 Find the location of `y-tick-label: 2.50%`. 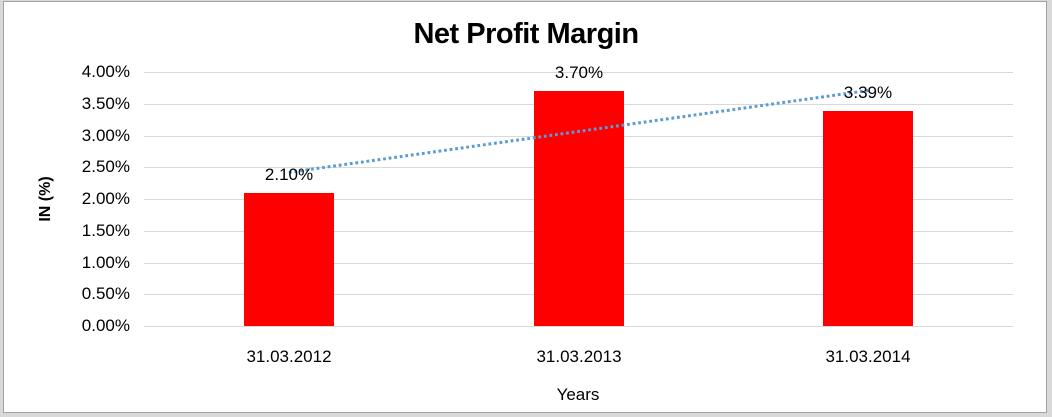

y-tick-label: 2.50% is located at coordinates (105, 166).